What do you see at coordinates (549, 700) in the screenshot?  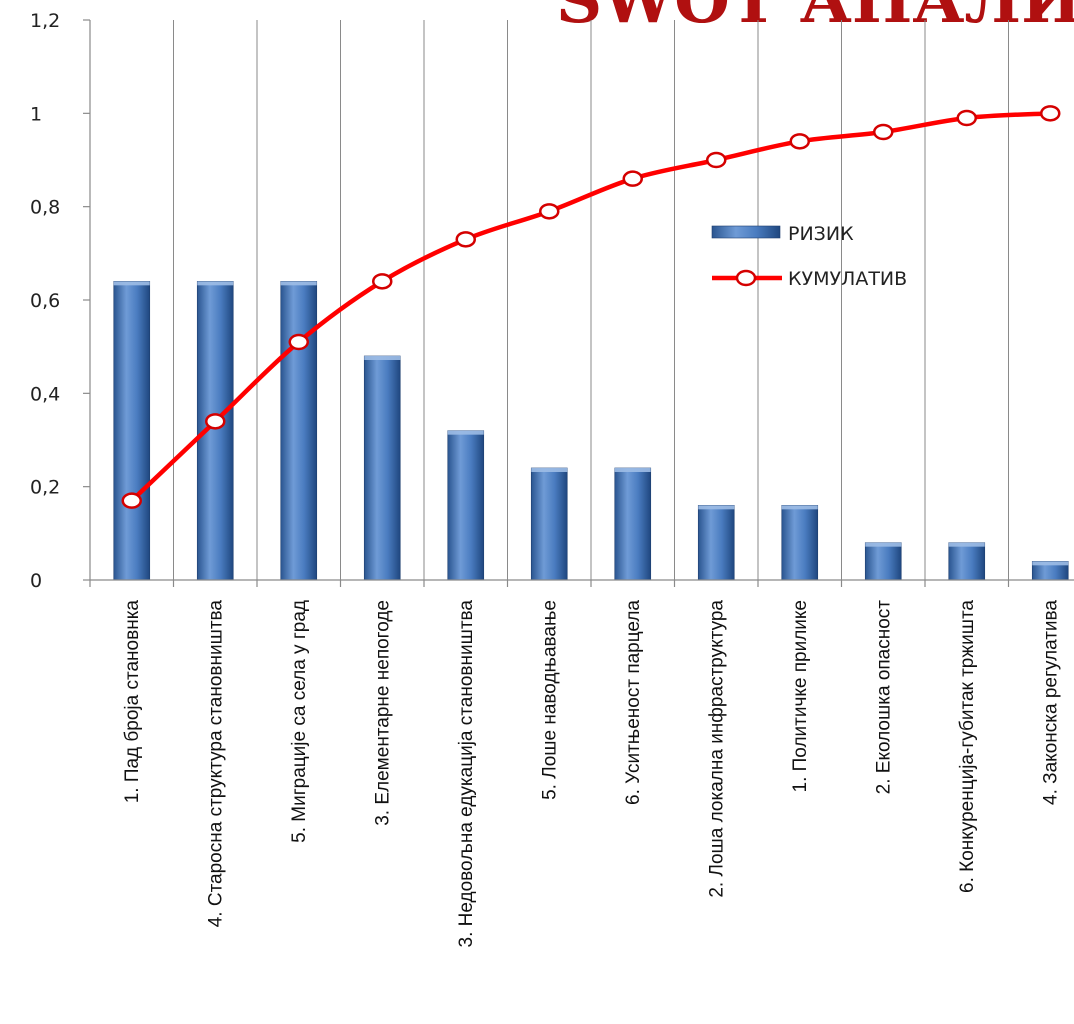 I see `category-label: 5. Лоше наводњавање` at bounding box center [549, 700].